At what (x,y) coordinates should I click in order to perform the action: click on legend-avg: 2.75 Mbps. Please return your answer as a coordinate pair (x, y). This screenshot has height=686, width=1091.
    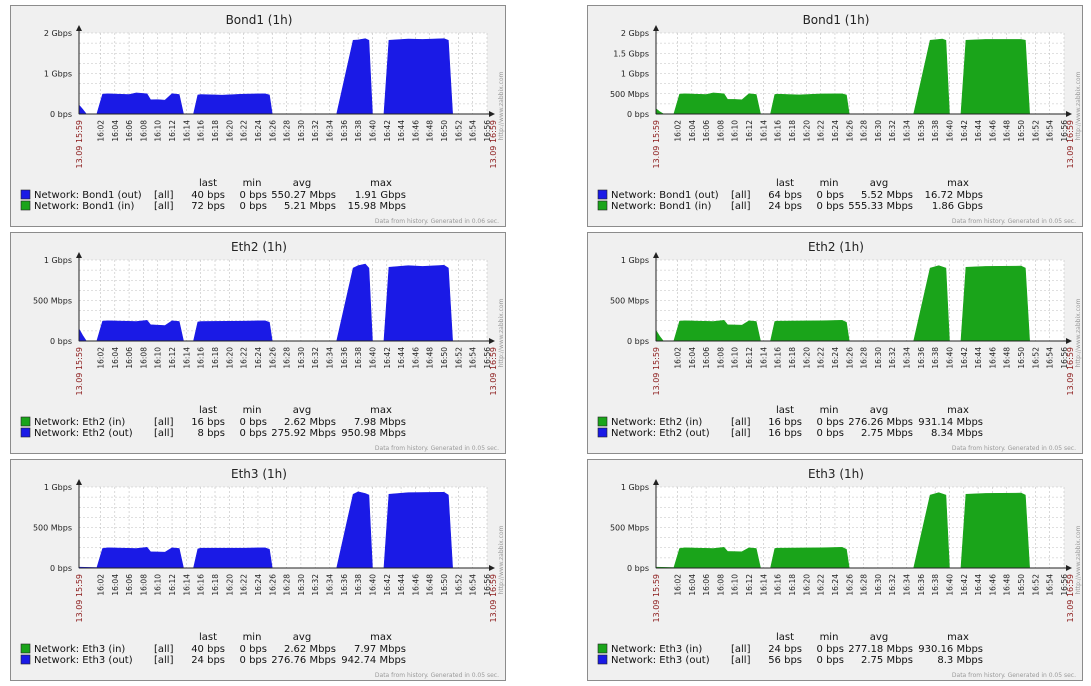
    Looking at the image, I should click on (887, 660).